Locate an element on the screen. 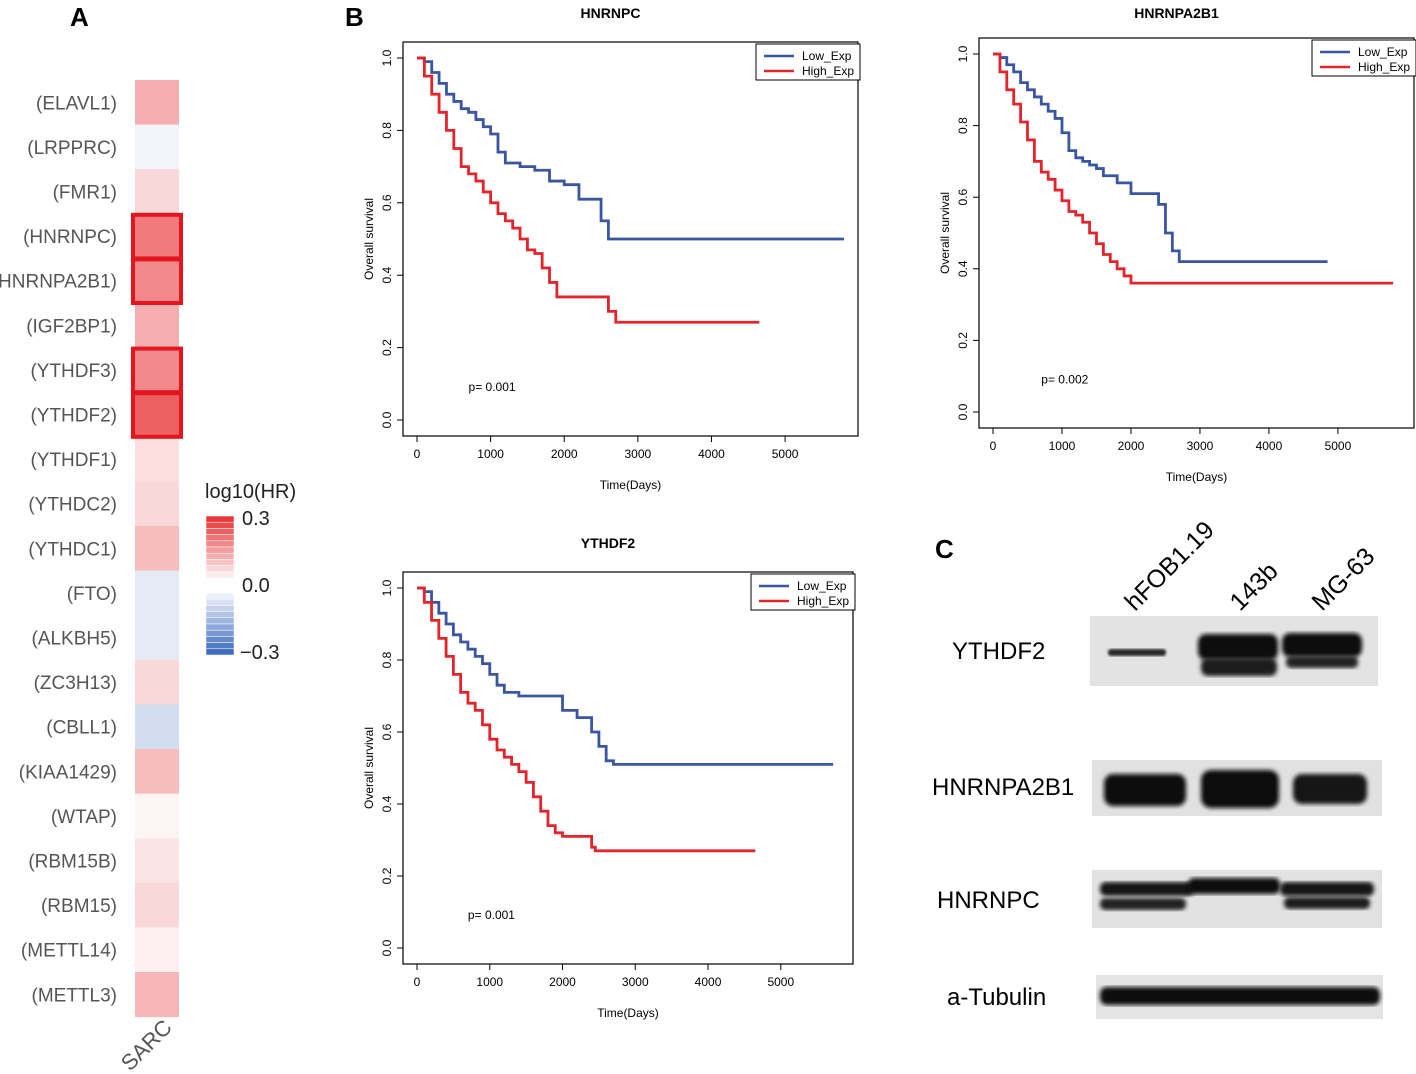 The height and width of the screenshot is (1074, 1416). heatmap-row-label: (ELAVL1) is located at coordinates (76, 103).